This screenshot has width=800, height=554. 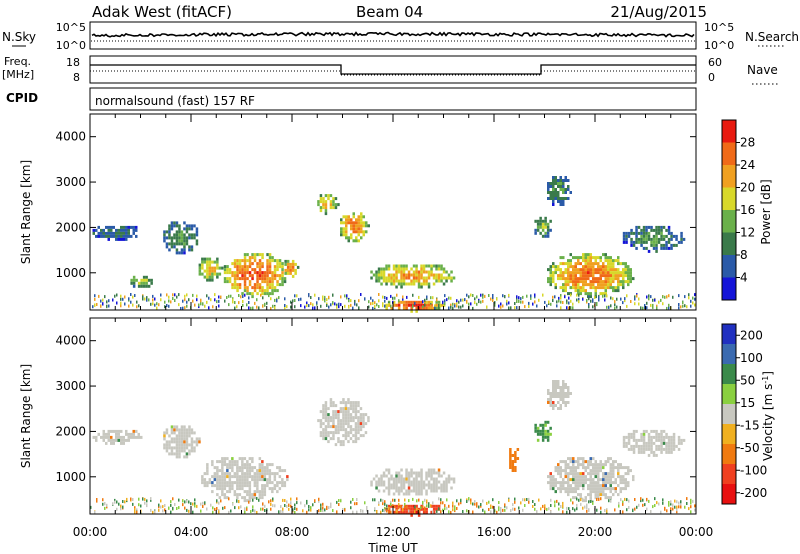 What do you see at coordinates (658, 12) in the screenshot?
I see `date-title: 21/Aug/2015` at bounding box center [658, 12].